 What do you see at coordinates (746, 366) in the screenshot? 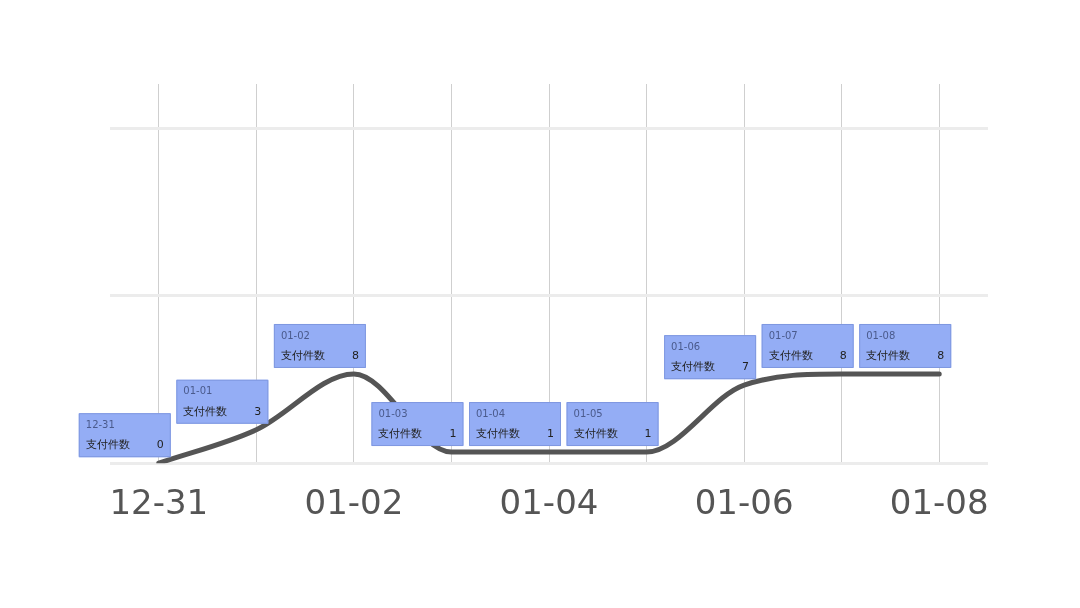
I see `data-label: 7` at bounding box center [746, 366].